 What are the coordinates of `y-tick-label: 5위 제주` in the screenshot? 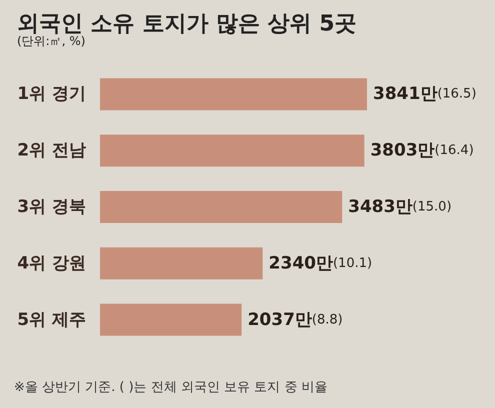 It's located at (51, 320).